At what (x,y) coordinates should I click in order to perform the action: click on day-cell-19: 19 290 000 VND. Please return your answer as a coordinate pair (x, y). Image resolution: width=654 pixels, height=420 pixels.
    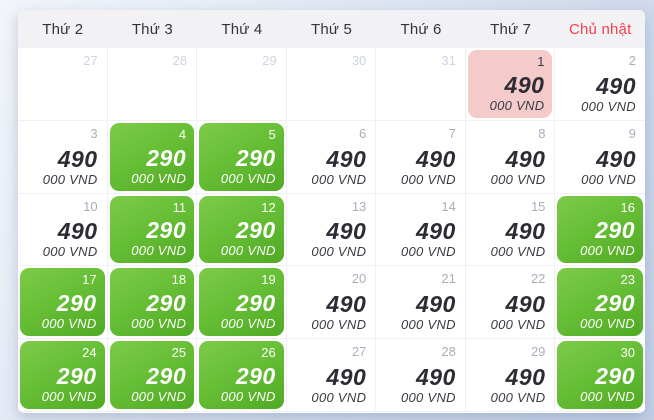
    Looking at the image, I should click on (242, 303).